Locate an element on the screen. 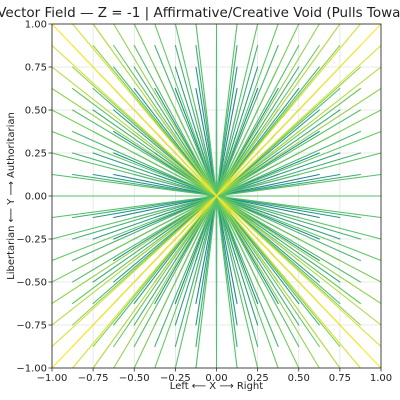 This screenshot has height=400, width=400. x-axis-label: Left ⟵ X ⟶ Right is located at coordinates (216, 386).